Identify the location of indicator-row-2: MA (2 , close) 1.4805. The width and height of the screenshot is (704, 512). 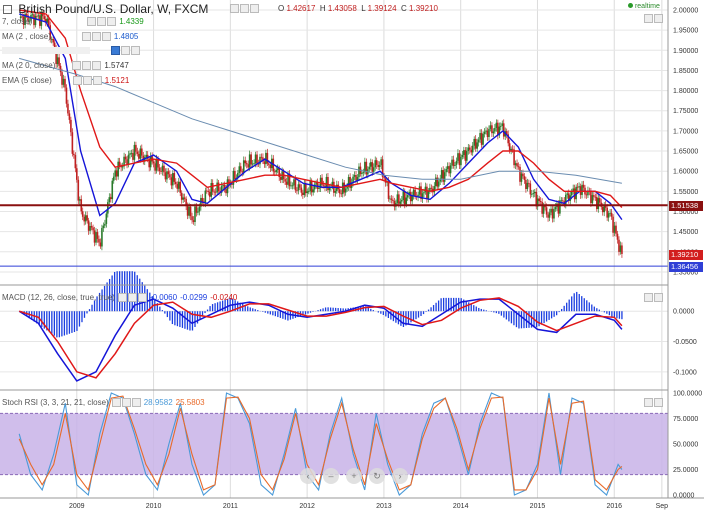
(70, 36).